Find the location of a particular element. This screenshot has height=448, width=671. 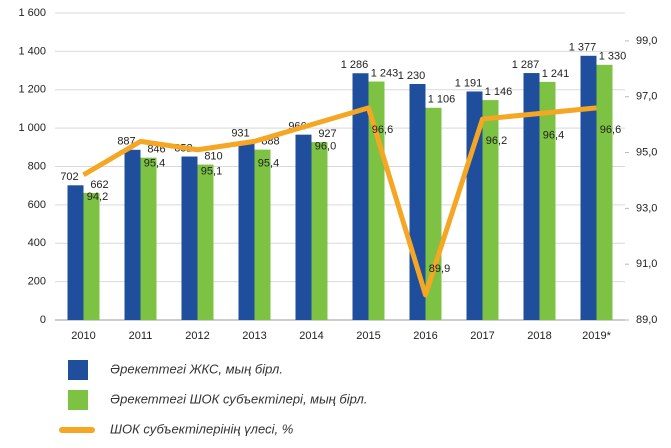

x-tick-label: 2011 is located at coordinates (141, 336).